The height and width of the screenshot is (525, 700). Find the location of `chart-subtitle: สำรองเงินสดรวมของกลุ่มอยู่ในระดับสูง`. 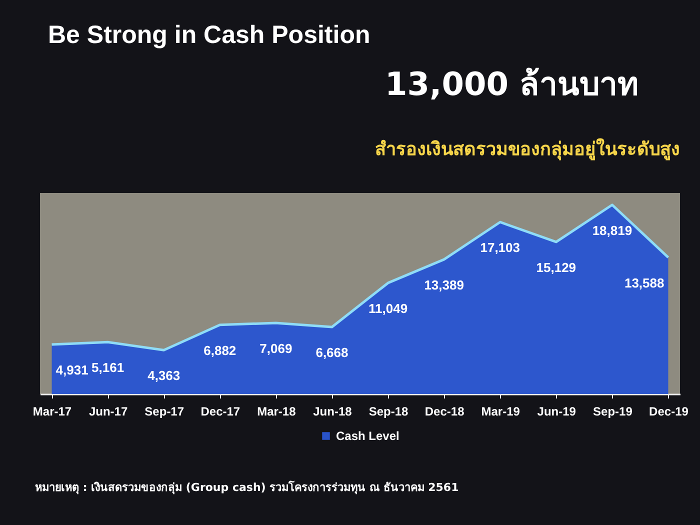

chart-subtitle: สำรองเงินสดรวมของกลุ่มอยู่ในระดับสูง is located at coordinates (527, 149).